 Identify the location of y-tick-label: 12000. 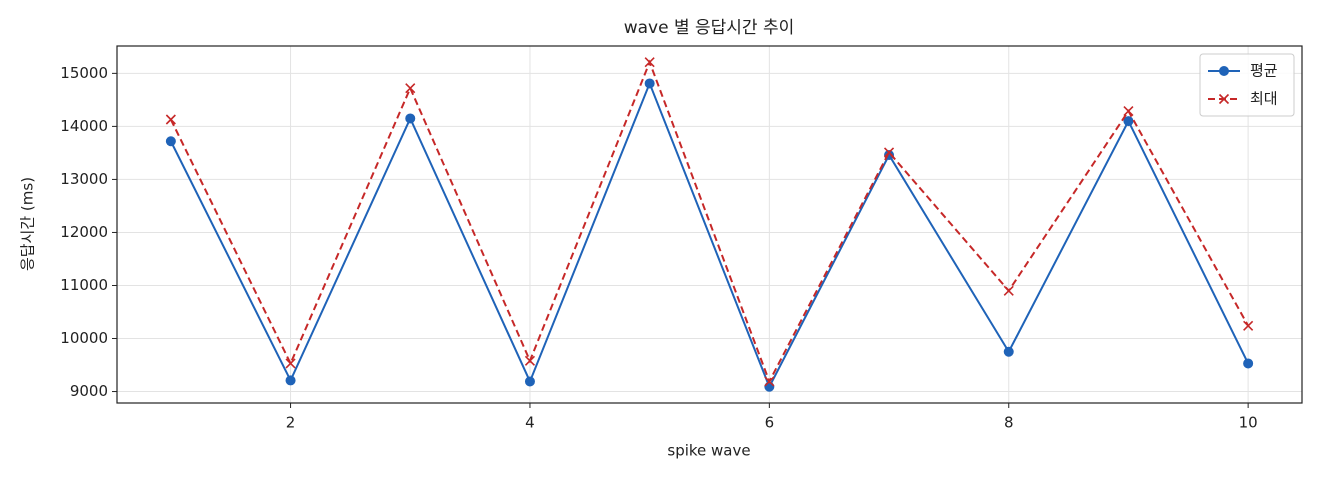
(84, 232).